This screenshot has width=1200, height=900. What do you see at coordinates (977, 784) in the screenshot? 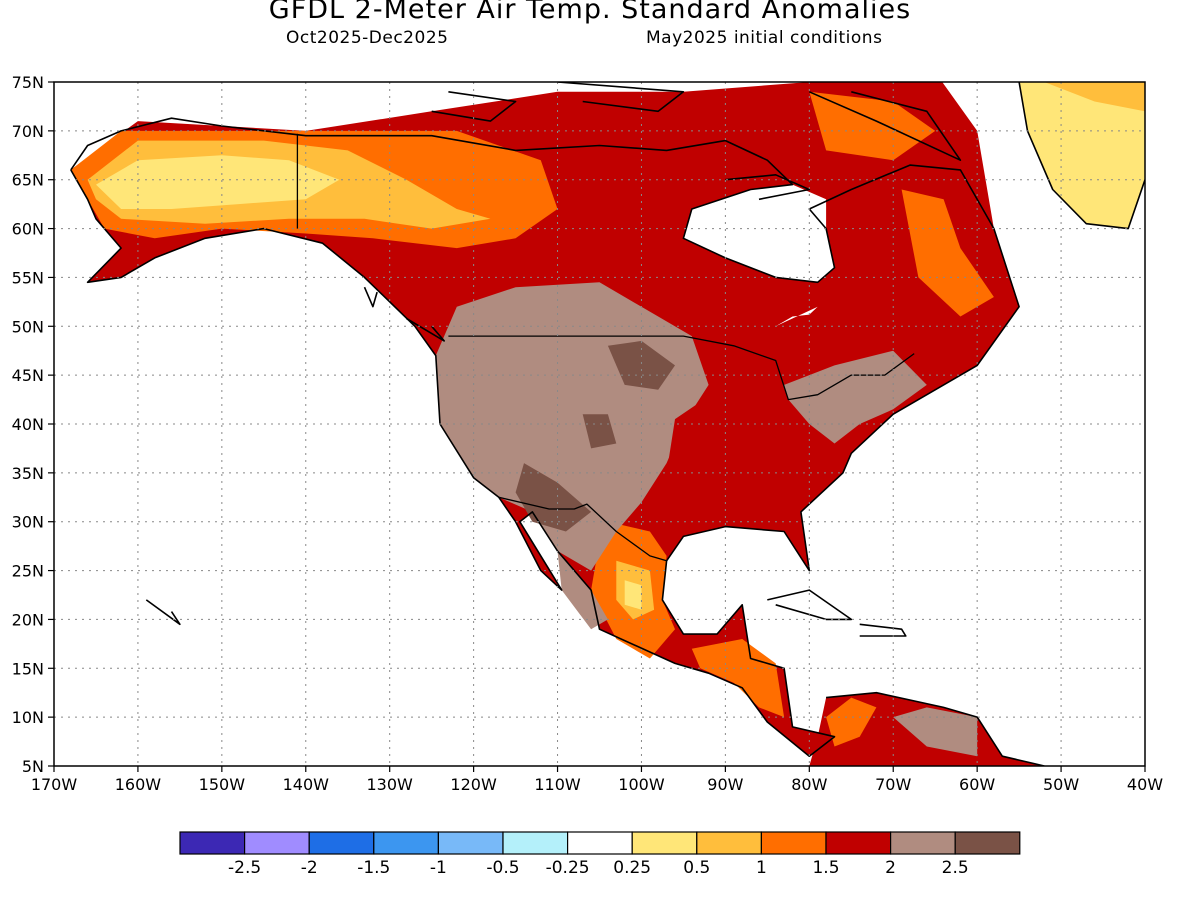
I see `lon-tick-label: 60W` at bounding box center [977, 784].